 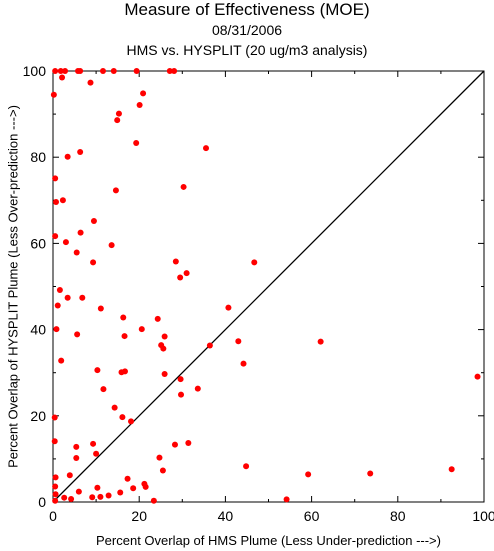 I want to click on y-tick-label: 40, so click(x=38, y=330).